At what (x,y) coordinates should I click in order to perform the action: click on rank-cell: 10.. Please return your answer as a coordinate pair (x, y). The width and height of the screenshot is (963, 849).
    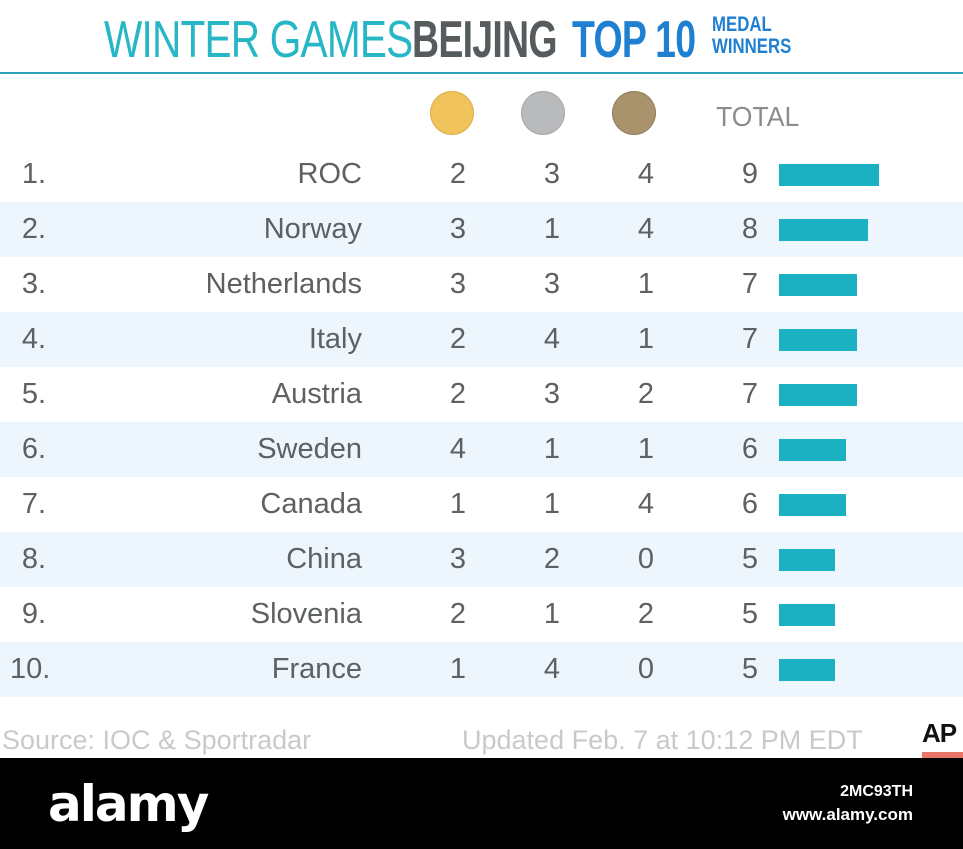
    Looking at the image, I should click on (30, 669).